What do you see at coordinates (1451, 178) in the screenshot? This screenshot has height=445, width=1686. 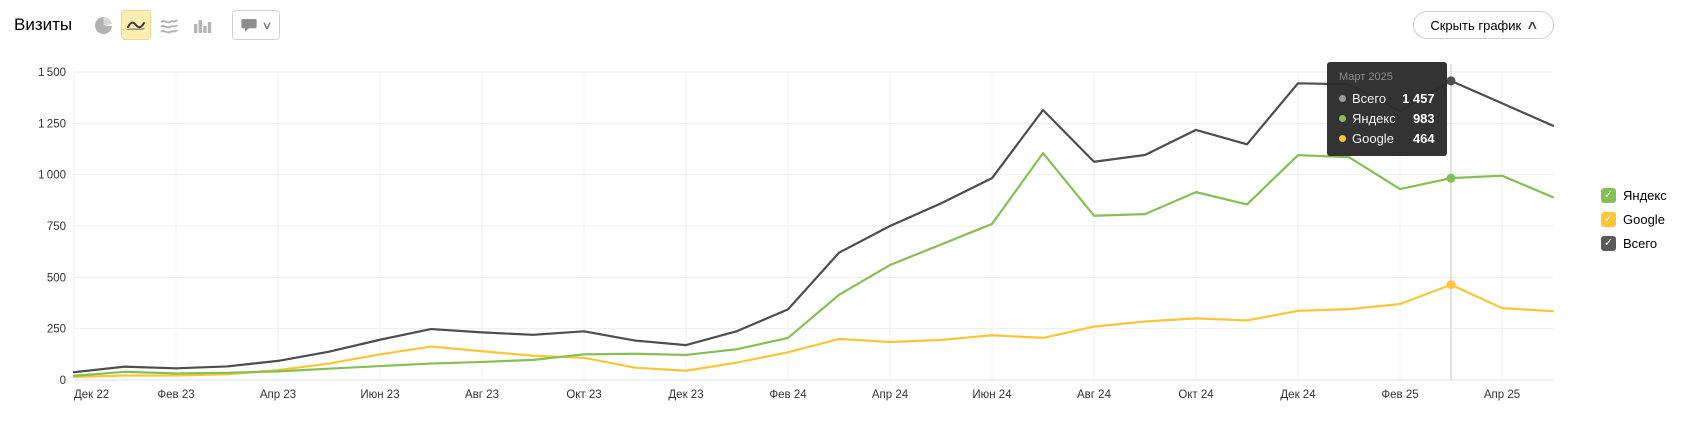 I see `hover-marker-яндекс` at bounding box center [1451, 178].